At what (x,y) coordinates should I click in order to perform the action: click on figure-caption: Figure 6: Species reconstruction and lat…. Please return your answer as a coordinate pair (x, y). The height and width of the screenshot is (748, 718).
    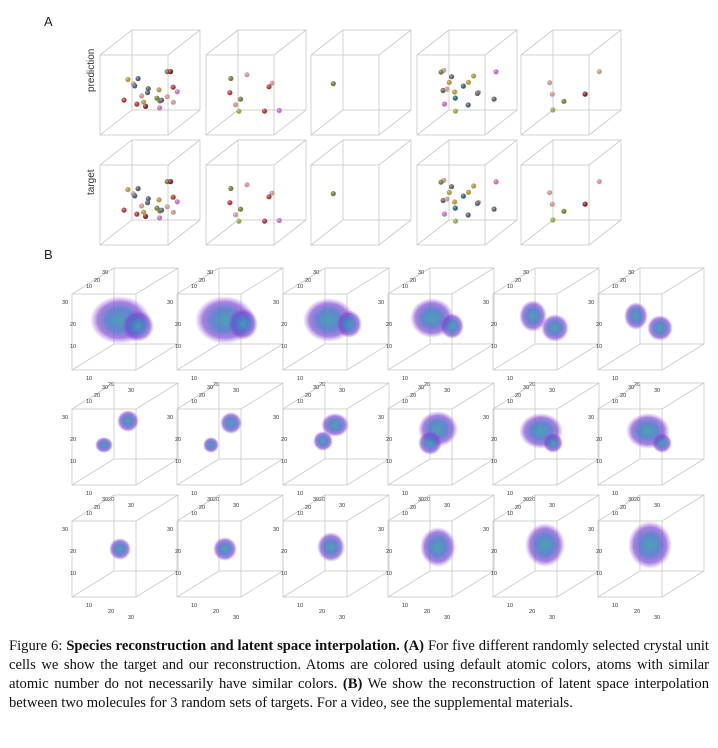
    Looking at the image, I should click on (359, 675).